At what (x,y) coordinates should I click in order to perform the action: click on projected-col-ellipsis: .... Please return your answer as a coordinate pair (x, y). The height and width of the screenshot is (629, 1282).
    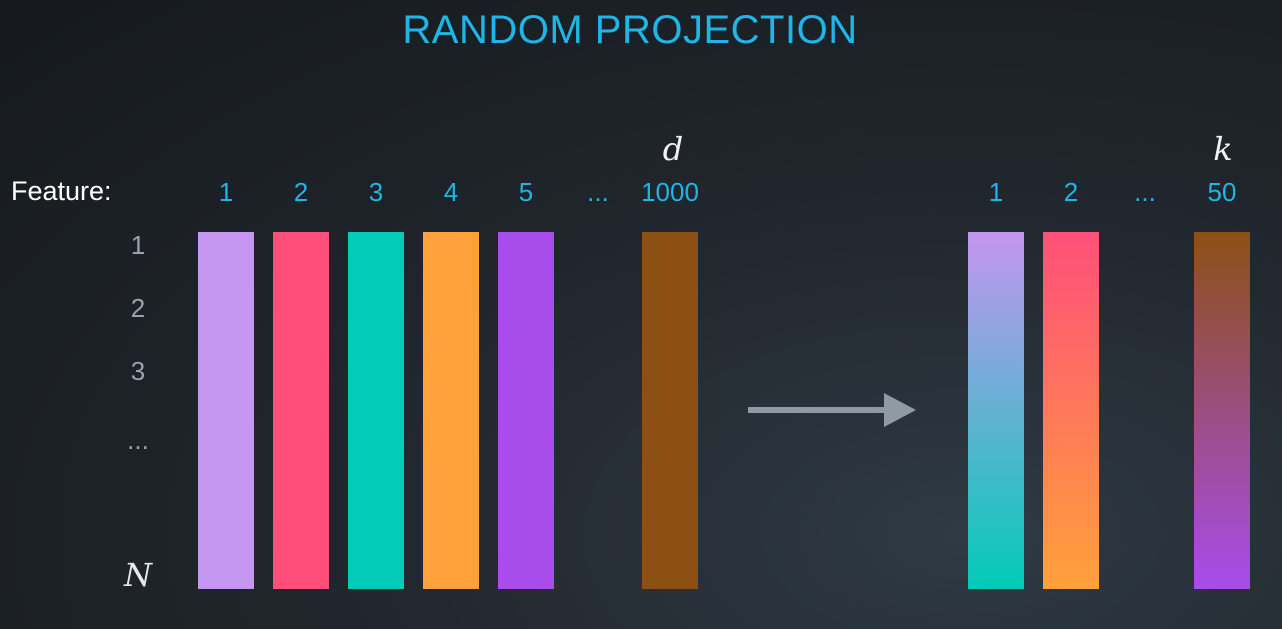
    Looking at the image, I should click on (1145, 192).